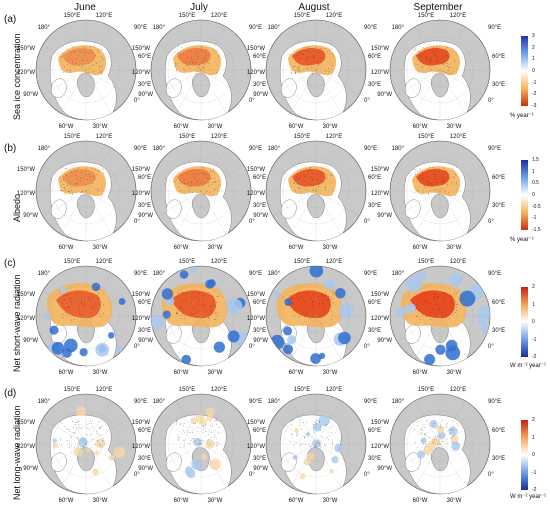 This screenshot has width=550, height=523. I want to click on colorbar-tick: -1.5, so click(536, 230).